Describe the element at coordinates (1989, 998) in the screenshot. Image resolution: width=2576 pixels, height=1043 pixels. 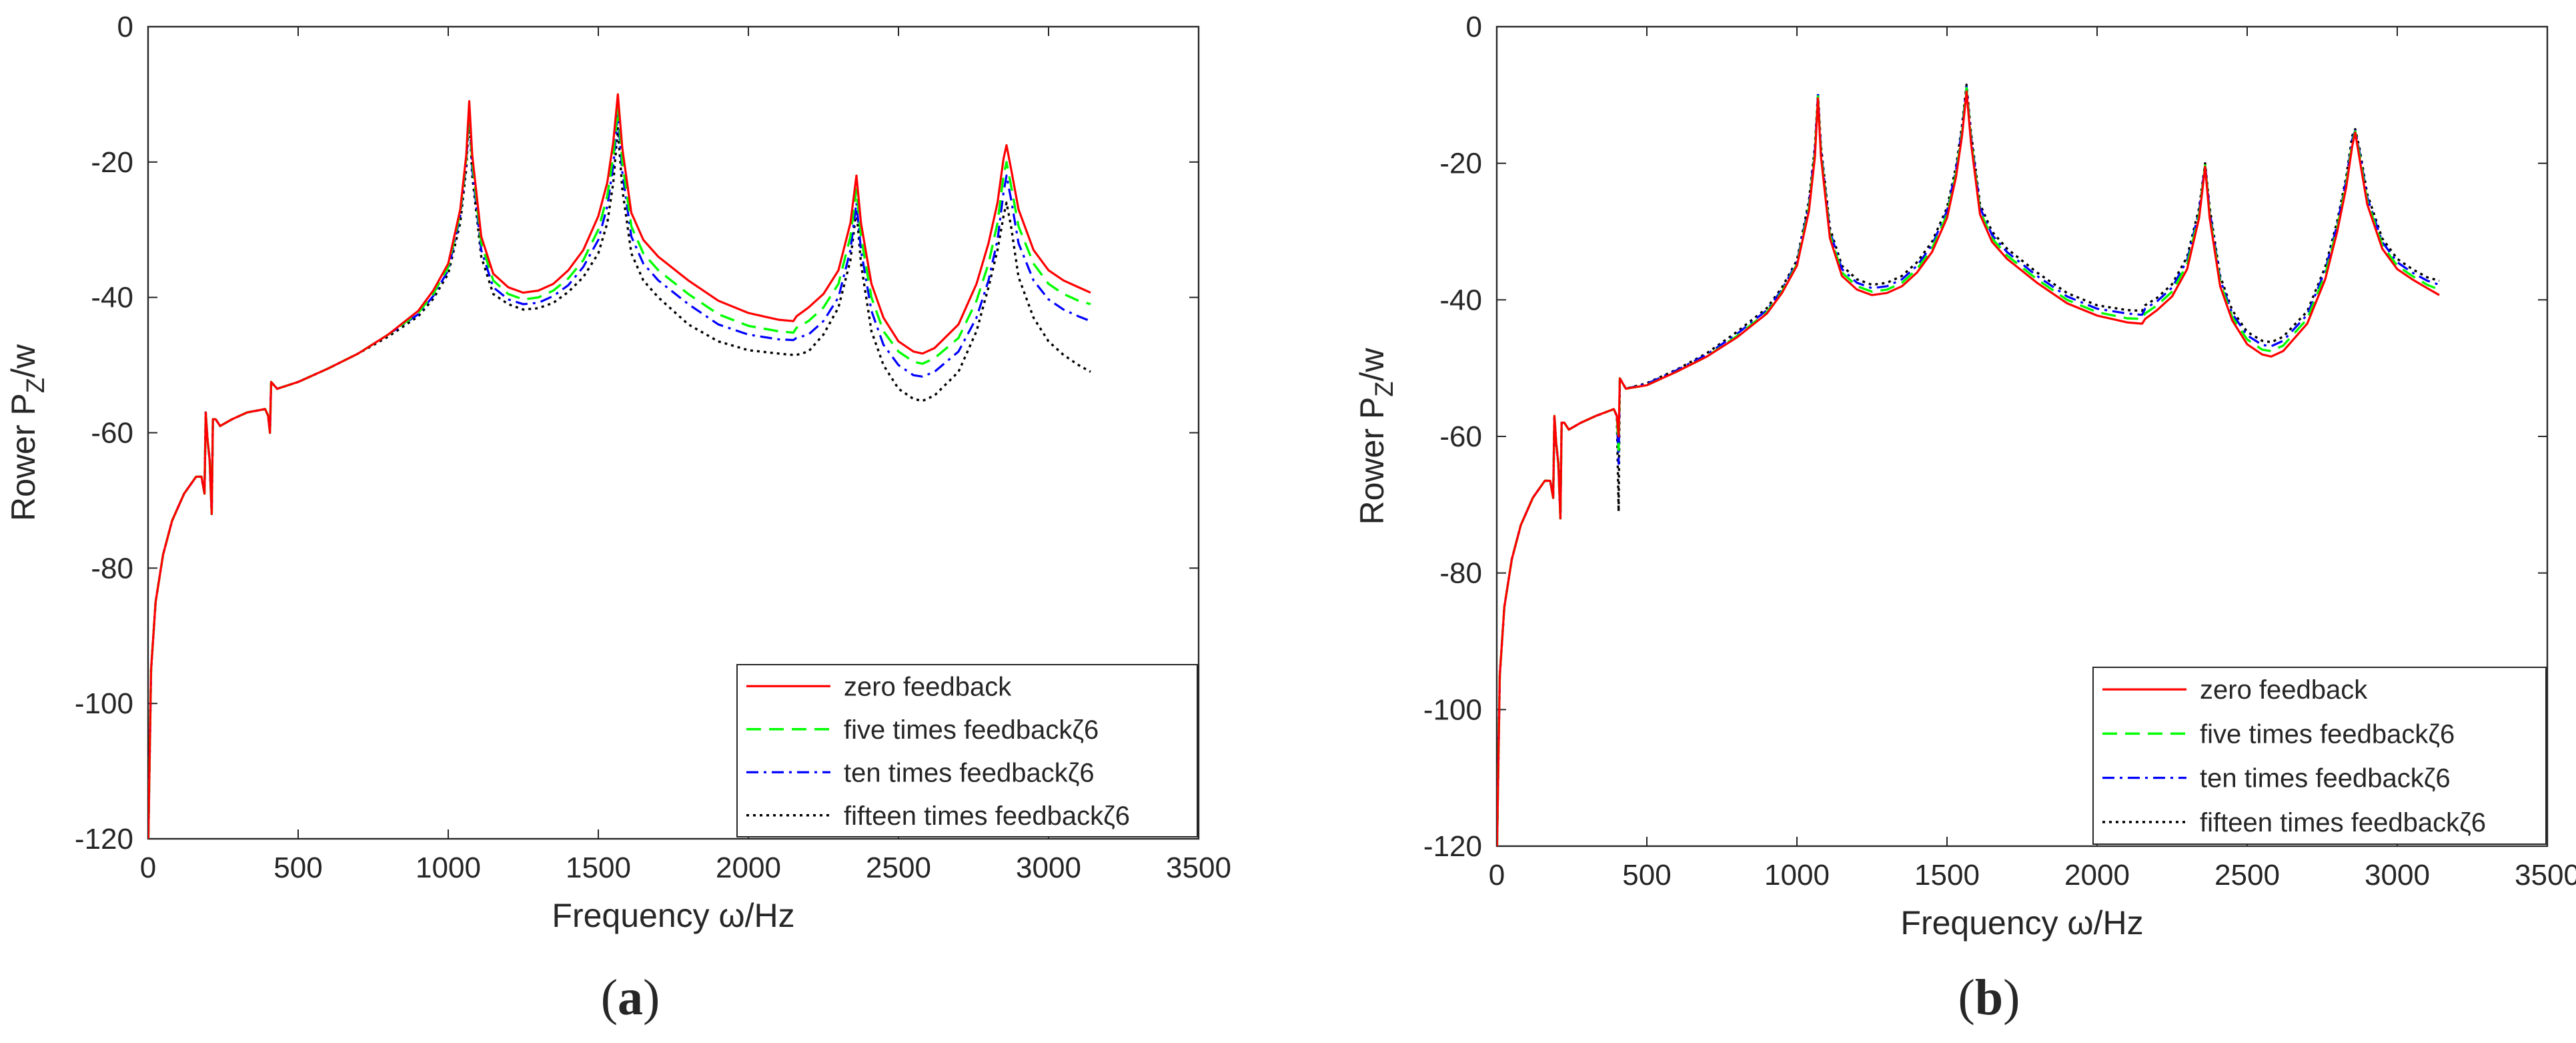
I see `panel-b-label: (b)` at that location.